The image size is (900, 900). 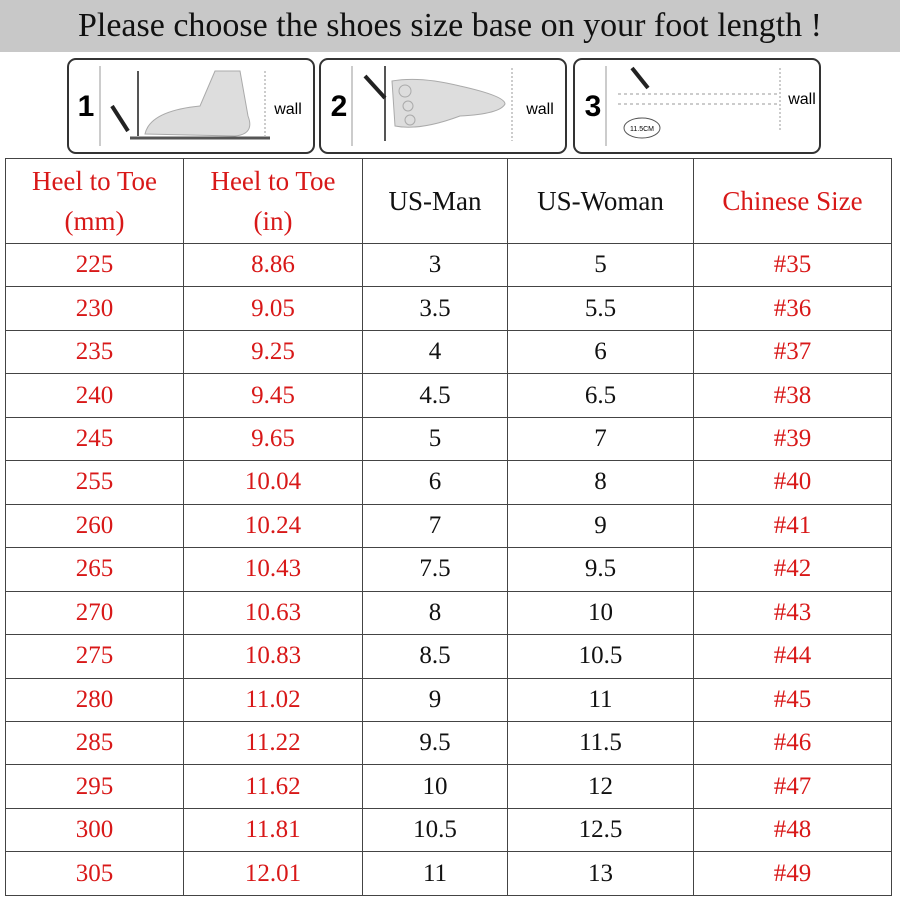 What do you see at coordinates (792, 439) in the screenshot?
I see `cell: #39` at bounding box center [792, 439].